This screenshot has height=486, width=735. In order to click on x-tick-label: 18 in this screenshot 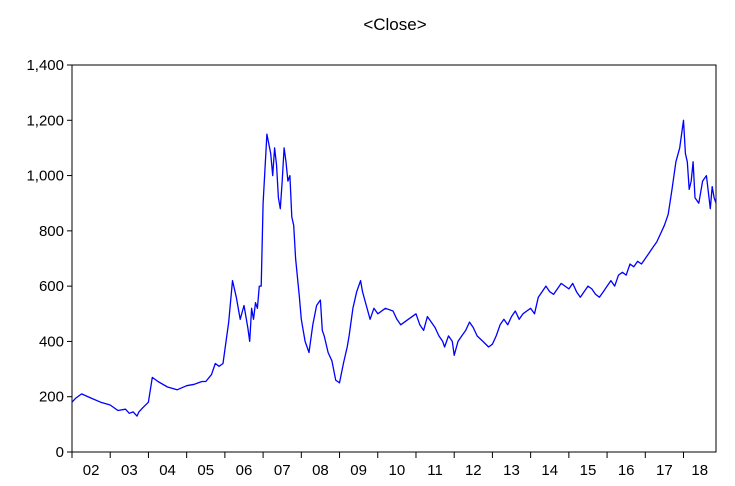, I will do `click(699, 470)`.